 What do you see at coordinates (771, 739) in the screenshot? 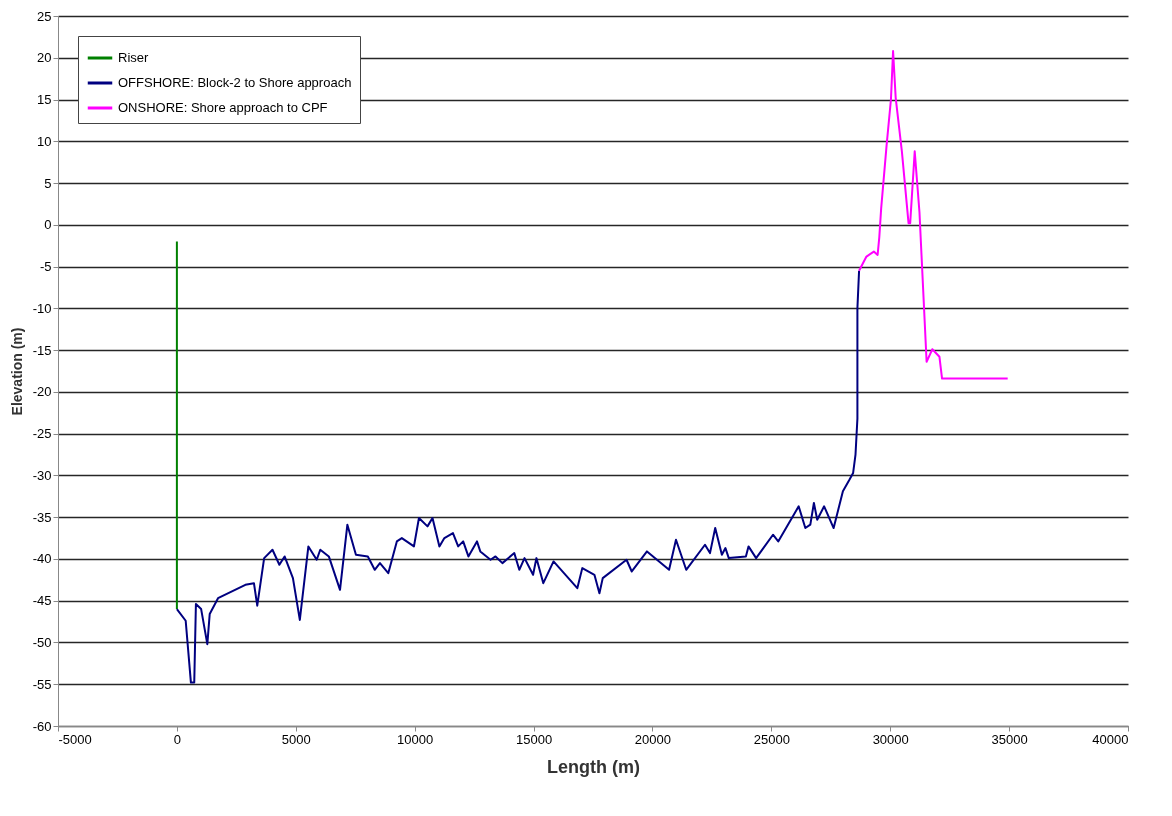
I see `x-tick-label: 25000` at bounding box center [771, 739].